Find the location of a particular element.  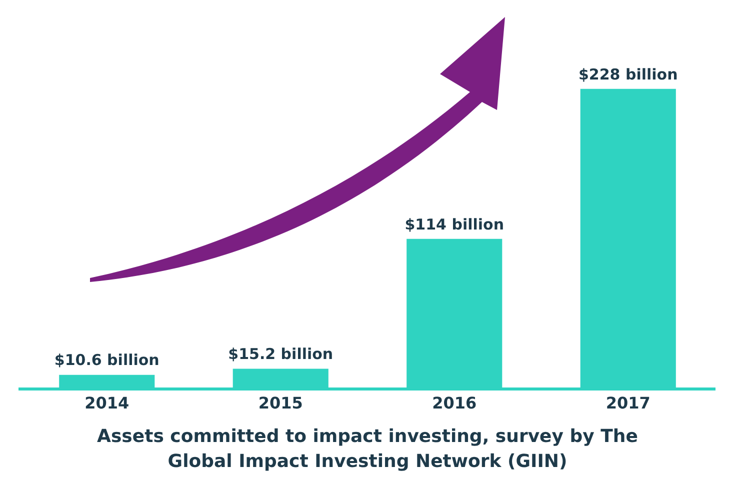

x-tick-label: 2016 is located at coordinates (454, 403).